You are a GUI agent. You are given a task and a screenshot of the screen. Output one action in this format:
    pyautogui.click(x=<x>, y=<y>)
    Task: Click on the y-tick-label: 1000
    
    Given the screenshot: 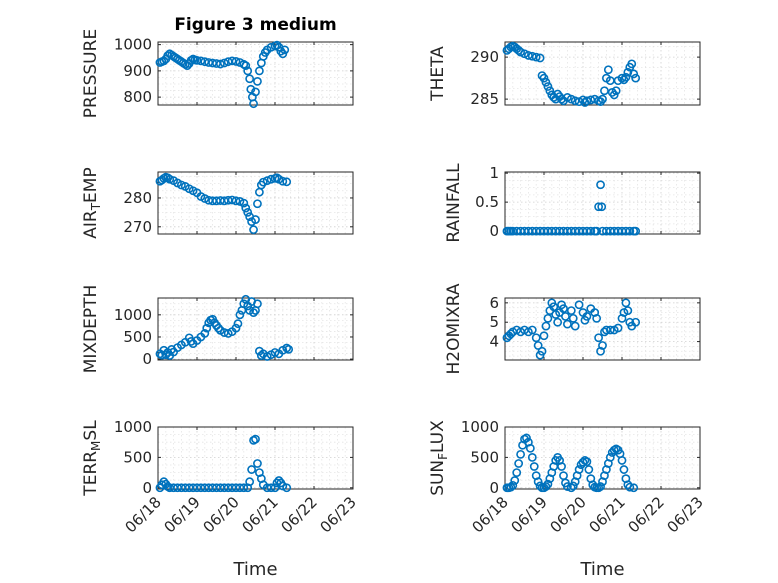 What is the action you would take?
    pyautogui.click(x=133, y=315)
    